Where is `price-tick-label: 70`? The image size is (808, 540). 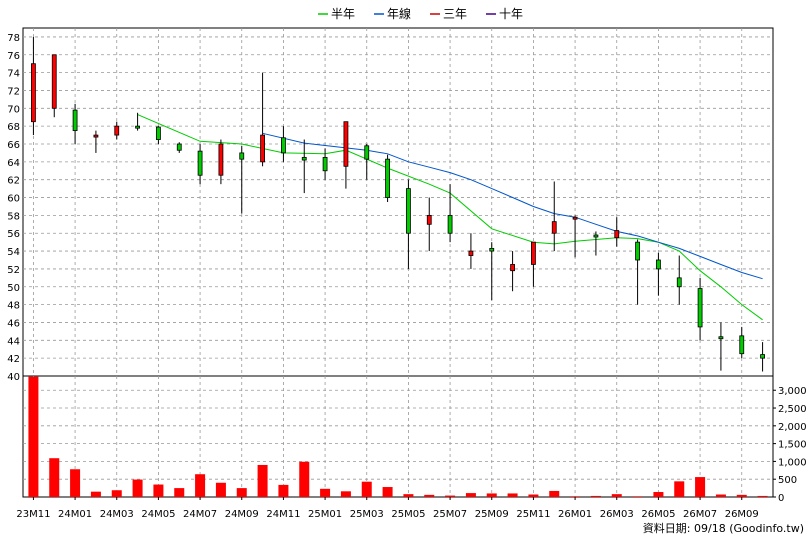
price-tick-label: 70 is located at coordinates (13, 109).